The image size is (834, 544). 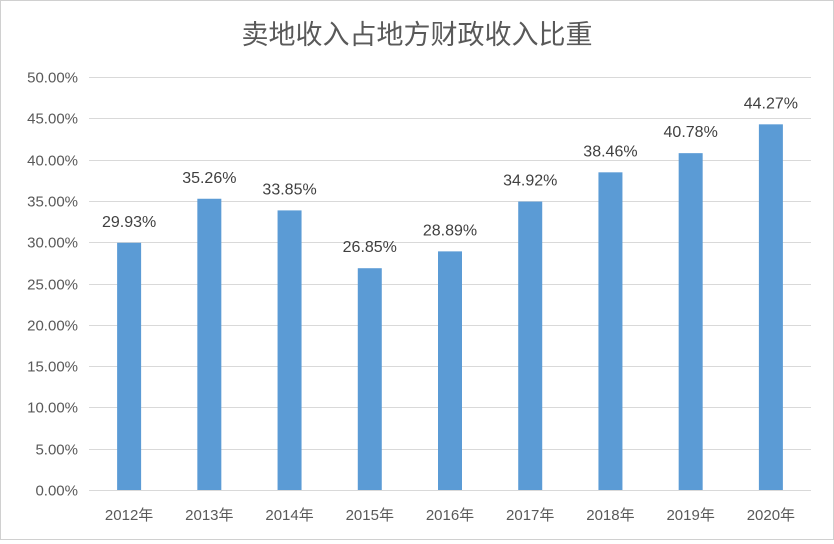 I want to click on chart-title: 卖地收入占地方财政收入比重, so click(x=417, y=35).